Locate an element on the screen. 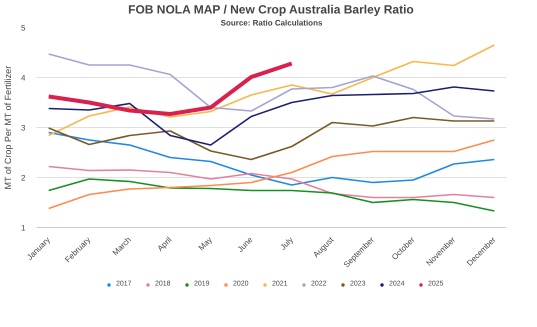 Image resolution: width=537 pixels, height=327 pixels. y-tick-label: 5 is located at coordinates (23, 28).